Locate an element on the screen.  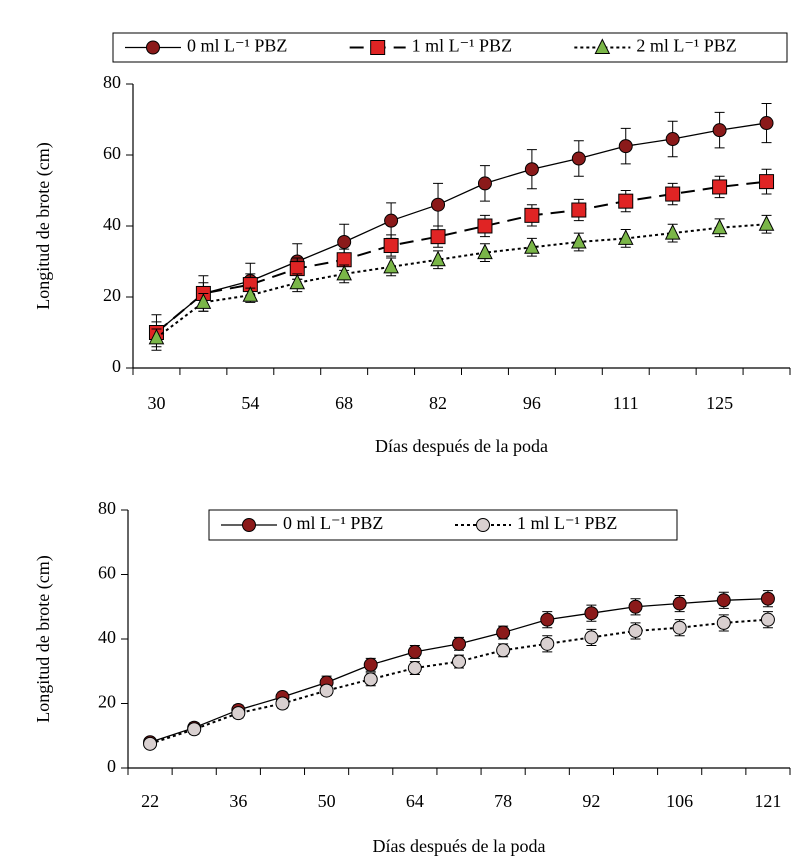
x-tick-label: 36 is located at coordinates (238, 801).